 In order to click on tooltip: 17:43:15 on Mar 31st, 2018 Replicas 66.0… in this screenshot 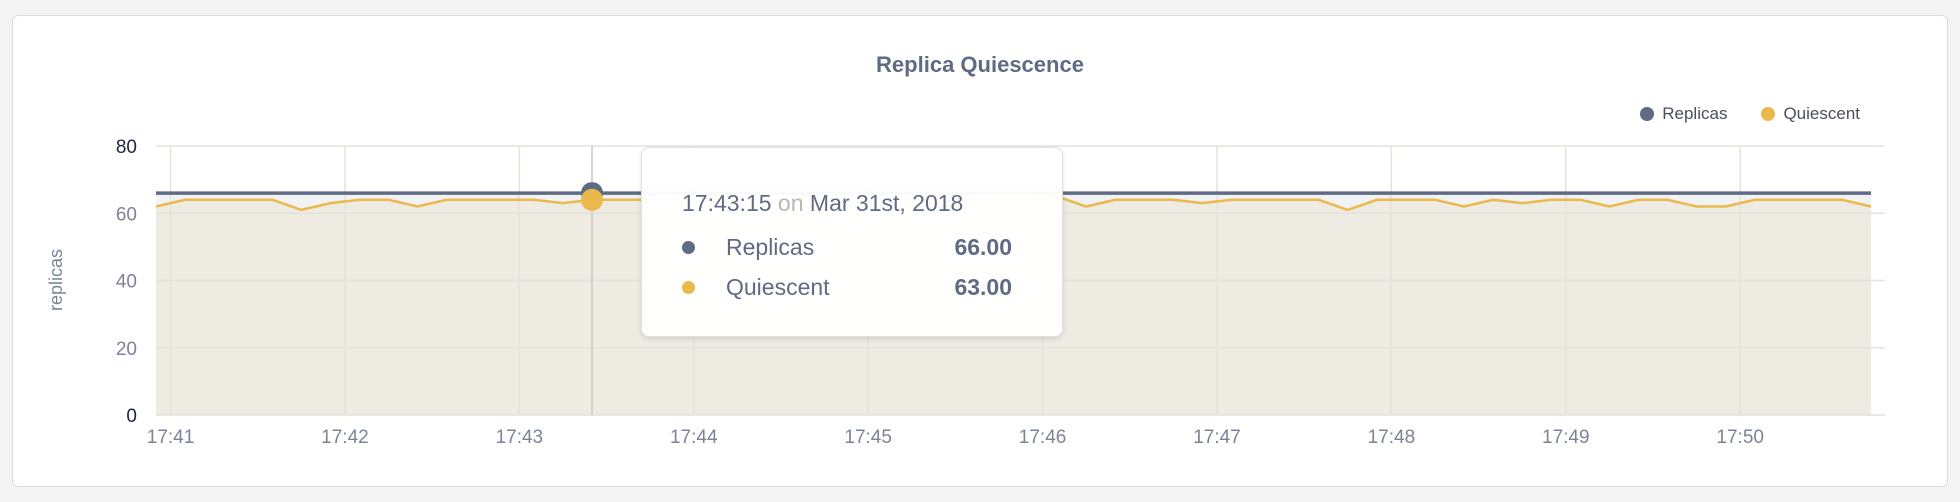, I will do `click(852, 242)`.